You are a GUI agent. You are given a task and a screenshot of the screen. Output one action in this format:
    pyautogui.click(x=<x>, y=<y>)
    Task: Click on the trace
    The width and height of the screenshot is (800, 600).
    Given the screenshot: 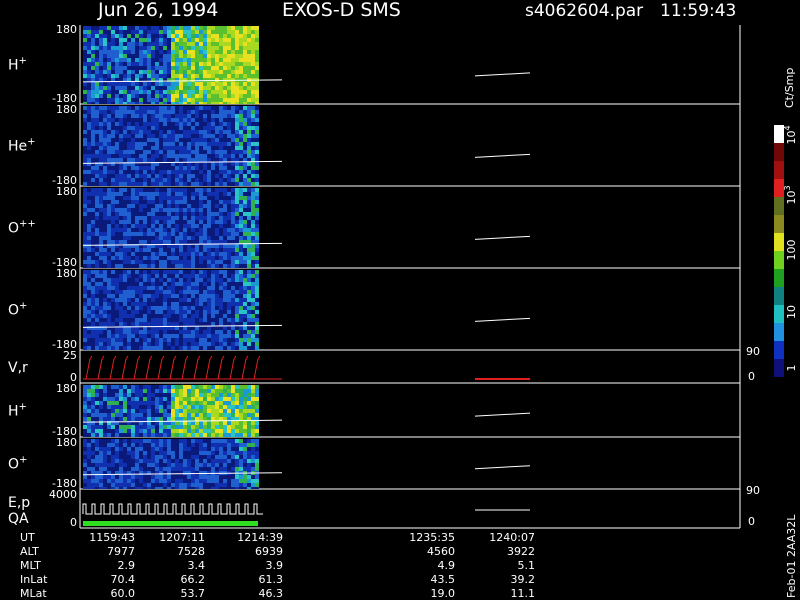 What is the action you would take?
    pyautogui.click(x=182, y=244)
    